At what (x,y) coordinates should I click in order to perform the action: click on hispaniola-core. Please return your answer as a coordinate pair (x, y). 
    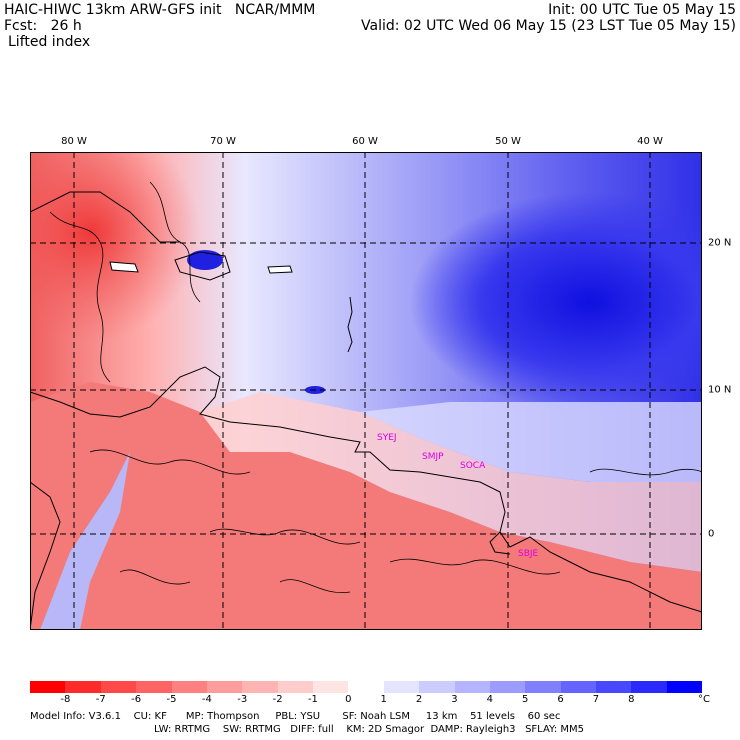
    Looking at the image, I should click on (205, 260).